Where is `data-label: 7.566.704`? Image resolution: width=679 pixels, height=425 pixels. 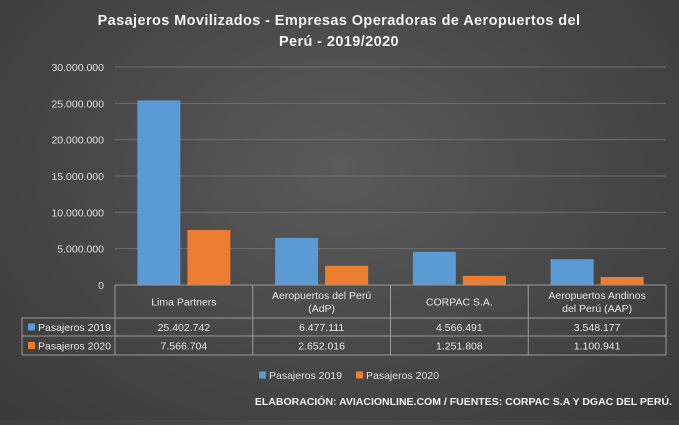 data-label: 7.566.704 is located at coordinates (184, 347).